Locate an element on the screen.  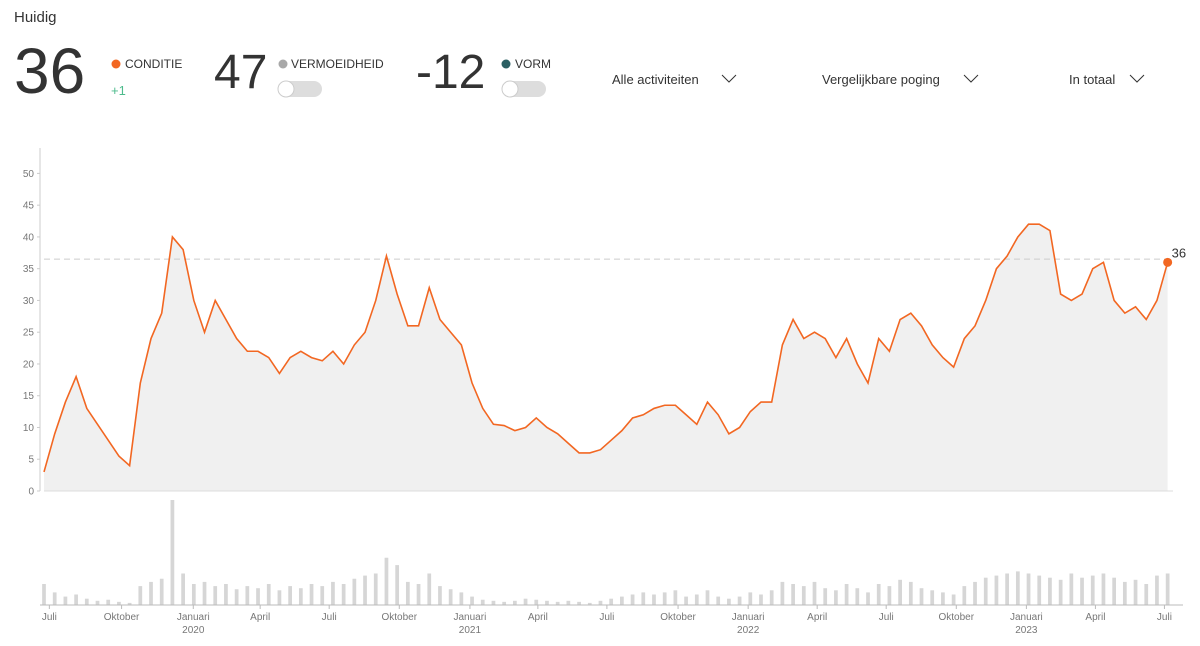
y-tick-label: 5 is located at coordinates (31, 460).